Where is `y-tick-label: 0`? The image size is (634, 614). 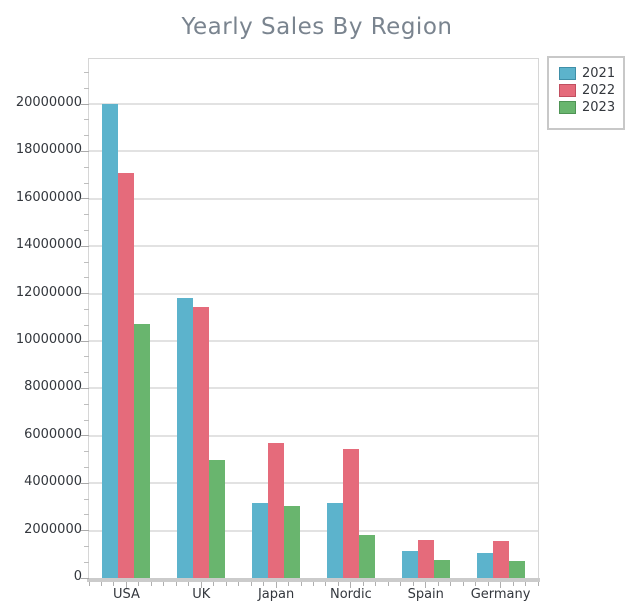 y-tick-label: 0 is located at coordinates (77, 576).